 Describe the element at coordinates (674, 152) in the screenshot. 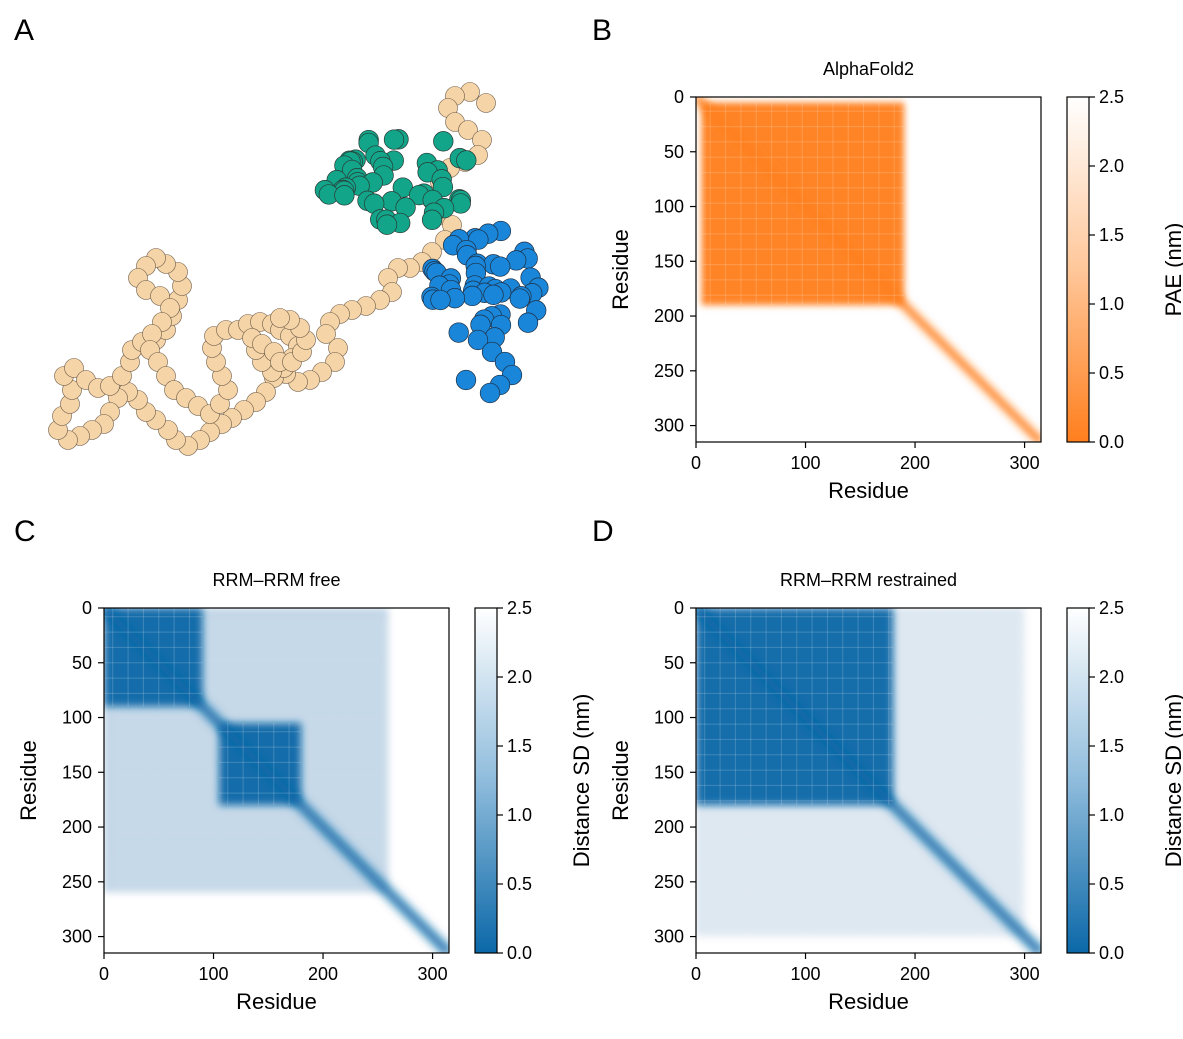

I see `y-tick-label: 50` at that location.